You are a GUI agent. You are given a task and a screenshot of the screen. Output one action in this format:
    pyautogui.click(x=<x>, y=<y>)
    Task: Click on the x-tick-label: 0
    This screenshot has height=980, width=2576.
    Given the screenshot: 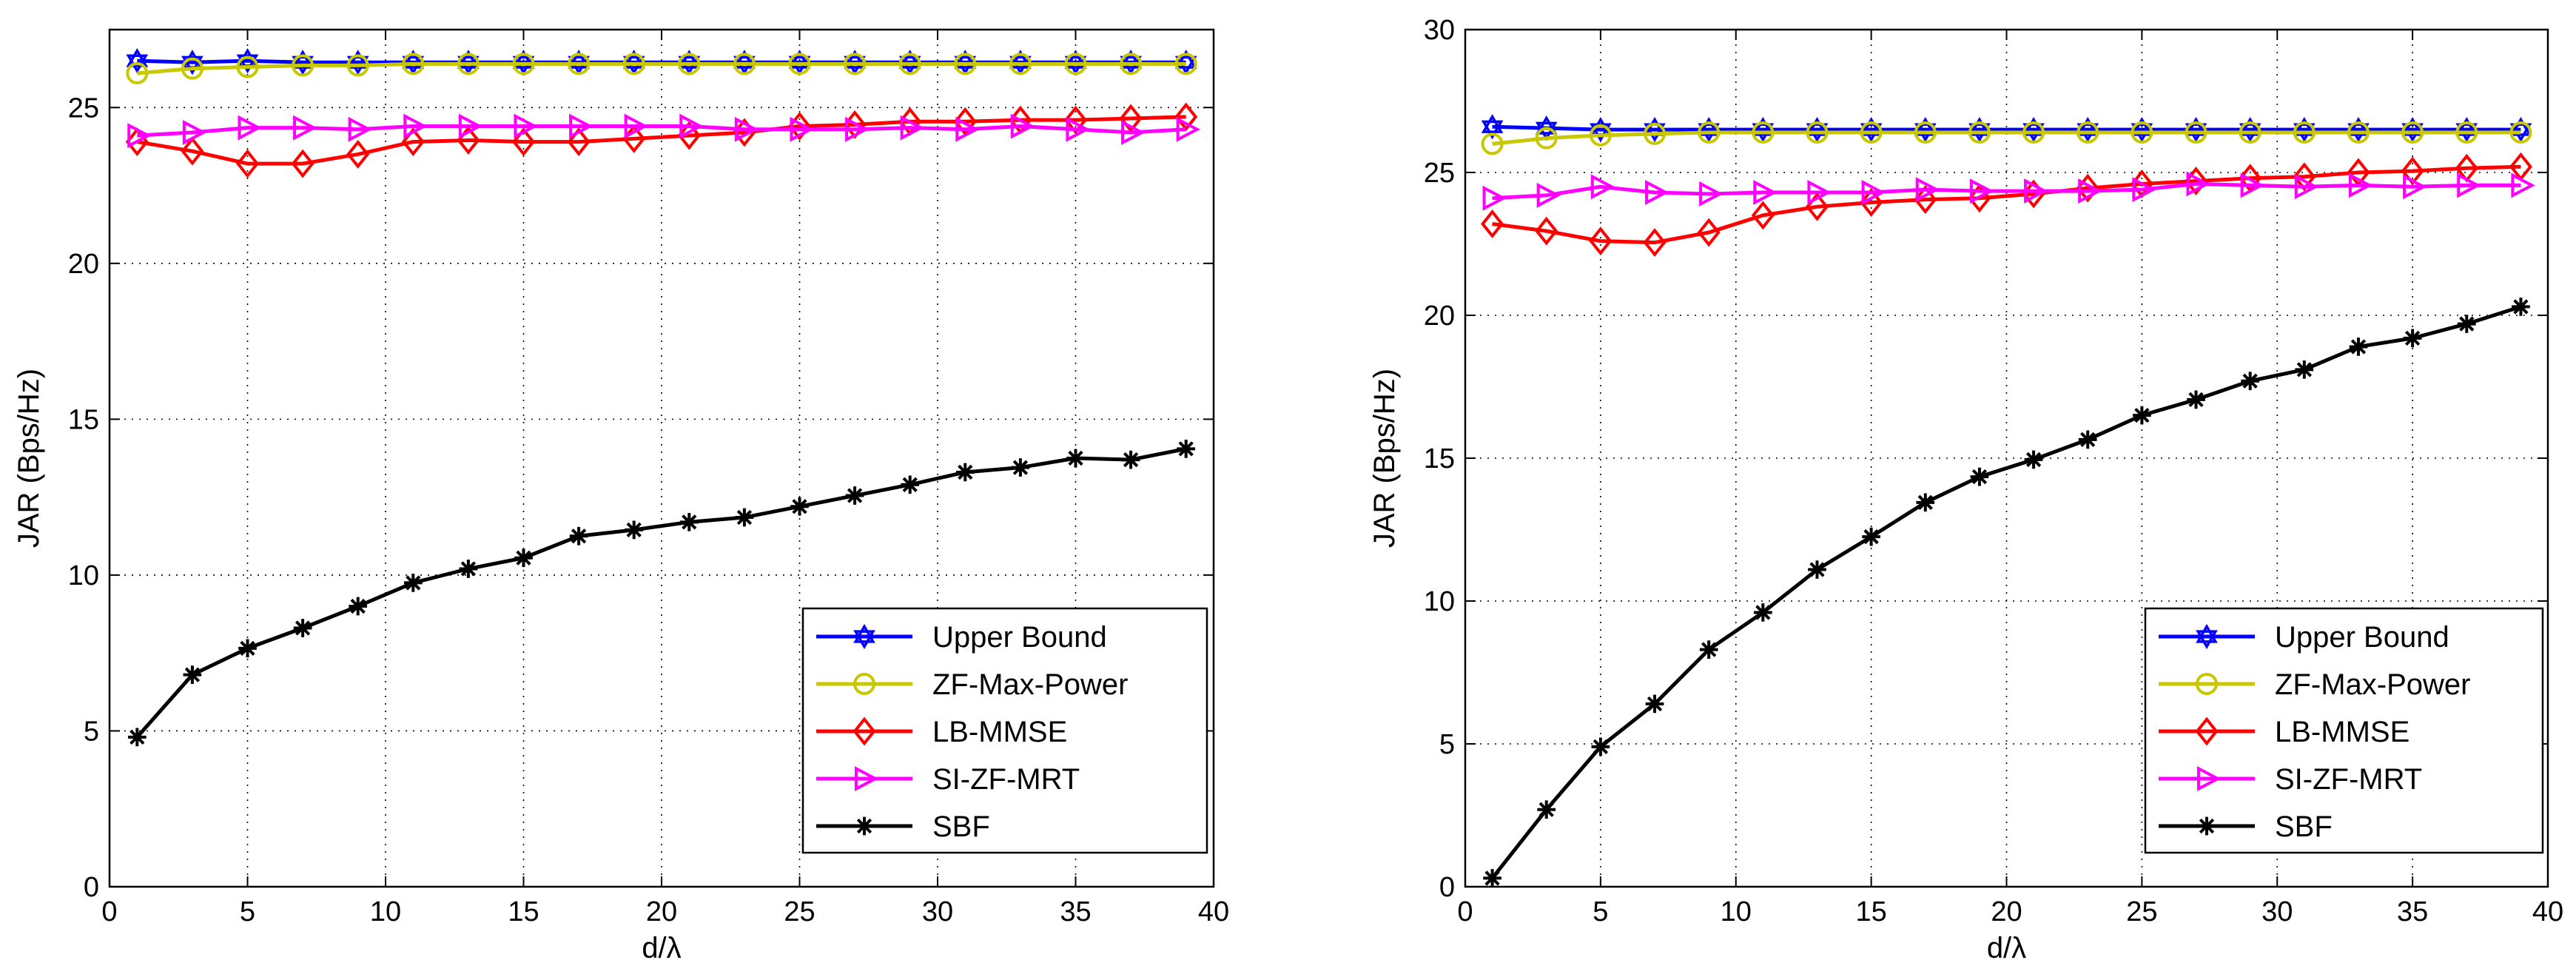 What is the action you would take?
    pyautogui.click(x=109, y=912)
    